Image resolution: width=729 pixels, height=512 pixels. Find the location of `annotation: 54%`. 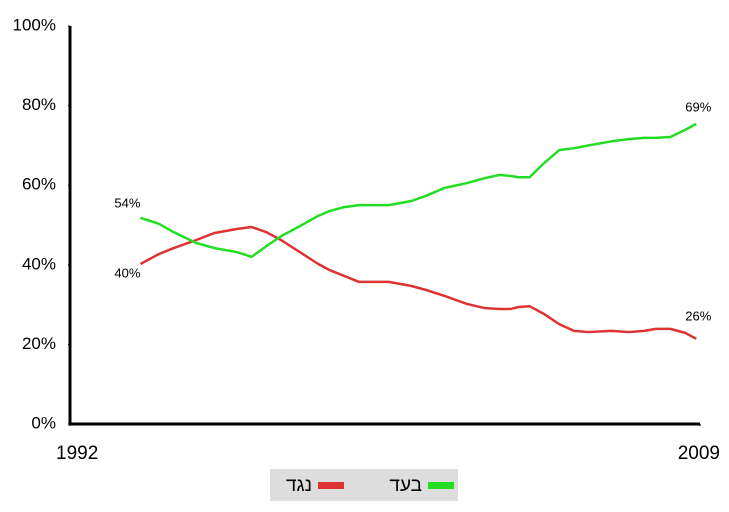

annotation: 54% is located at coordinates (127, 202).